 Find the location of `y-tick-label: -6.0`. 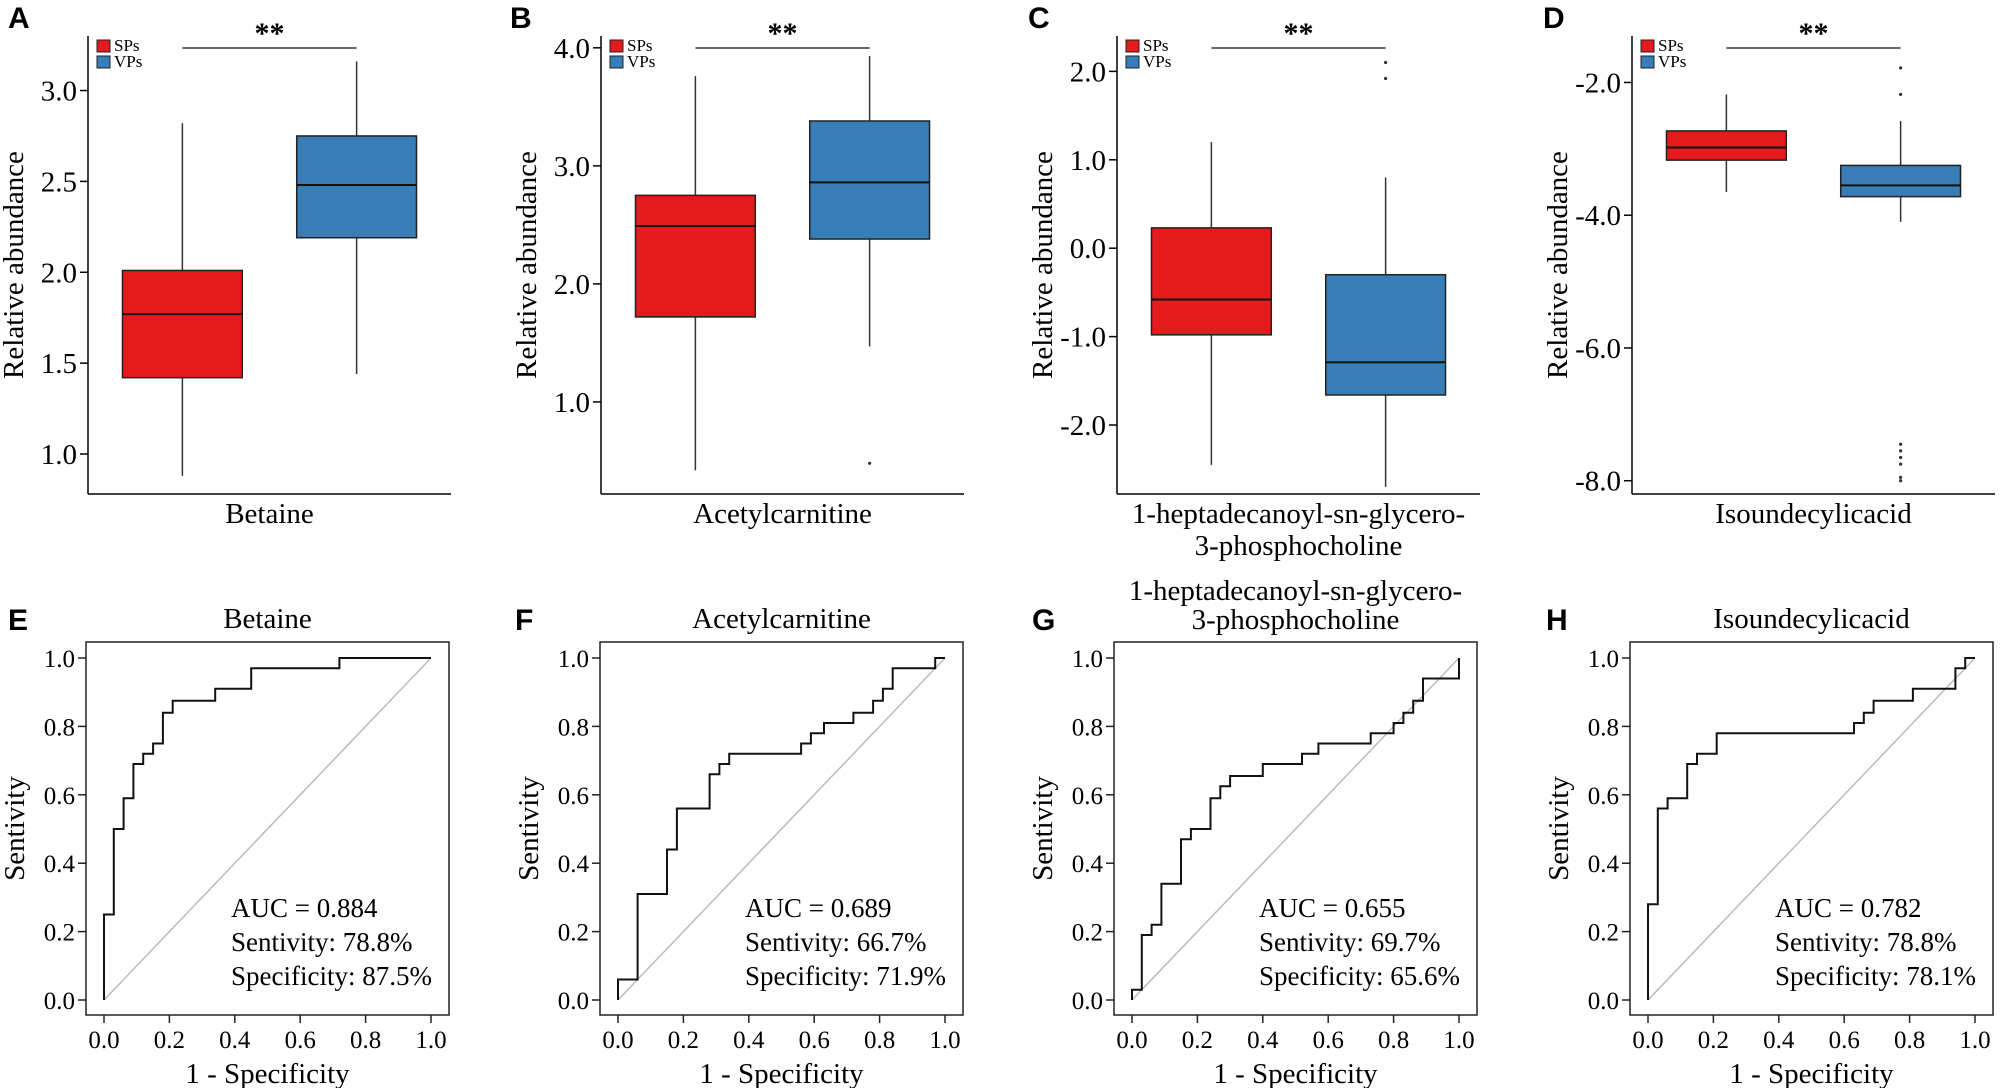

y-tick-label: -6.0 is located at coordinates (1598, 349).